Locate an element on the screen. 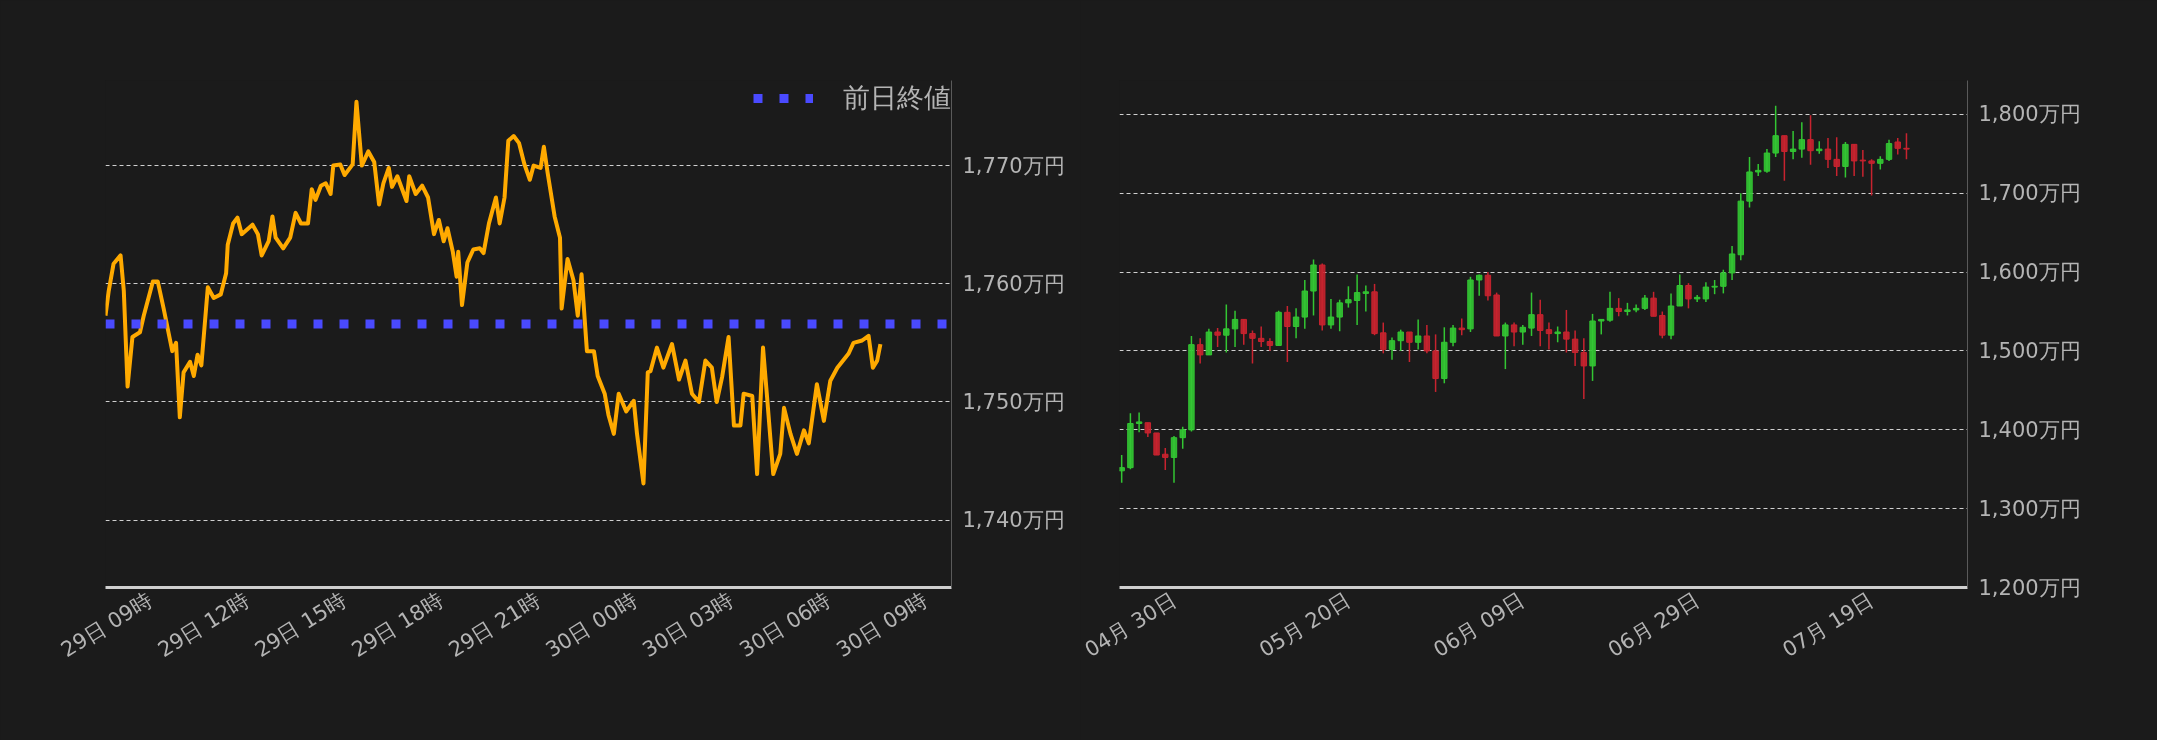 The image size is (2157, 740). x-tick-label: 05月 20日 is located at coordinates (1305, 625).